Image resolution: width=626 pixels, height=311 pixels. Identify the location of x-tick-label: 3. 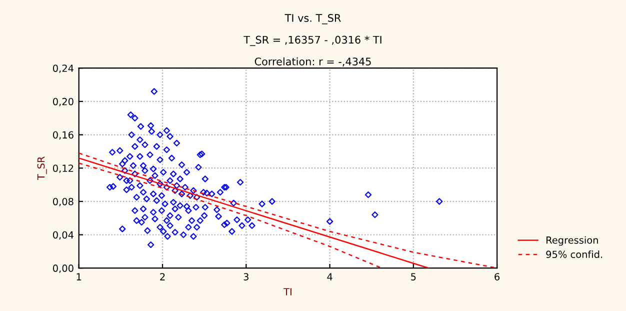
(246, 276).